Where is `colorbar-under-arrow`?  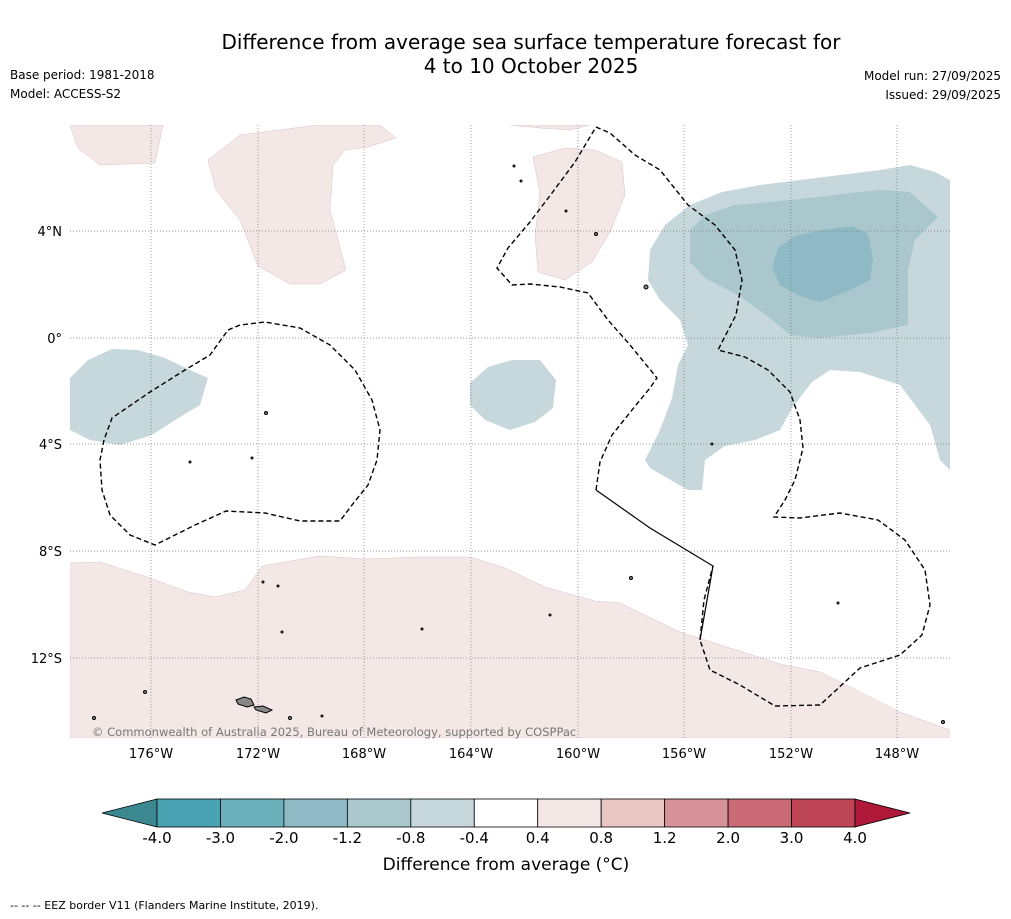
colorbar-under-arrow is located at coordinates (129, 813).